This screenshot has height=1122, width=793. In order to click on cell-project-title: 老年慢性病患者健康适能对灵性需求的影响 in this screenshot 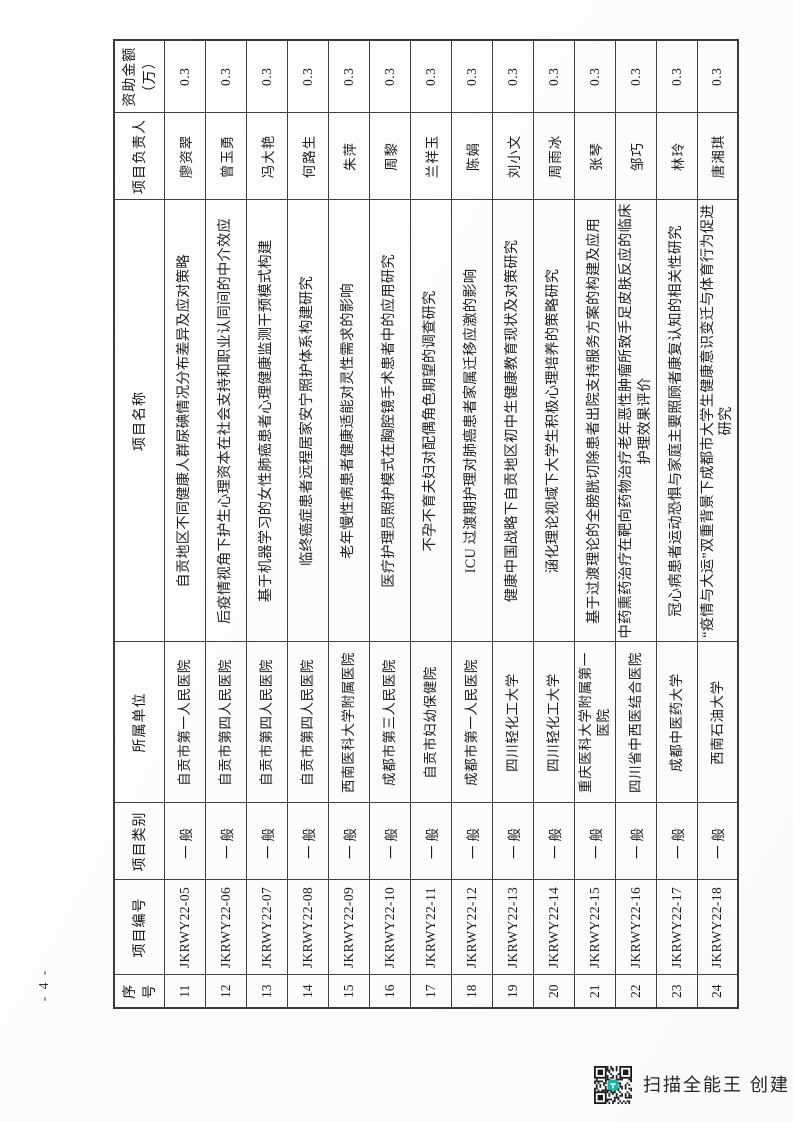, I will do `click(348, 421)`.